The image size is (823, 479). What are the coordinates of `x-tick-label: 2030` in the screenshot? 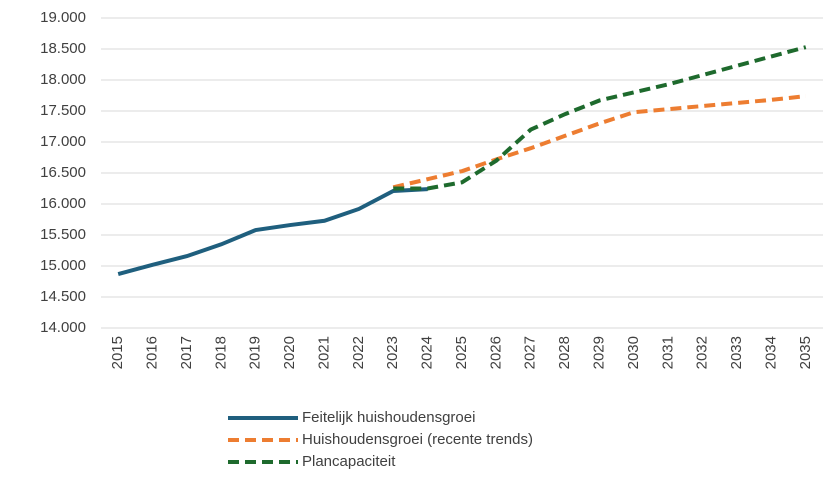 It's located at (633, 352).